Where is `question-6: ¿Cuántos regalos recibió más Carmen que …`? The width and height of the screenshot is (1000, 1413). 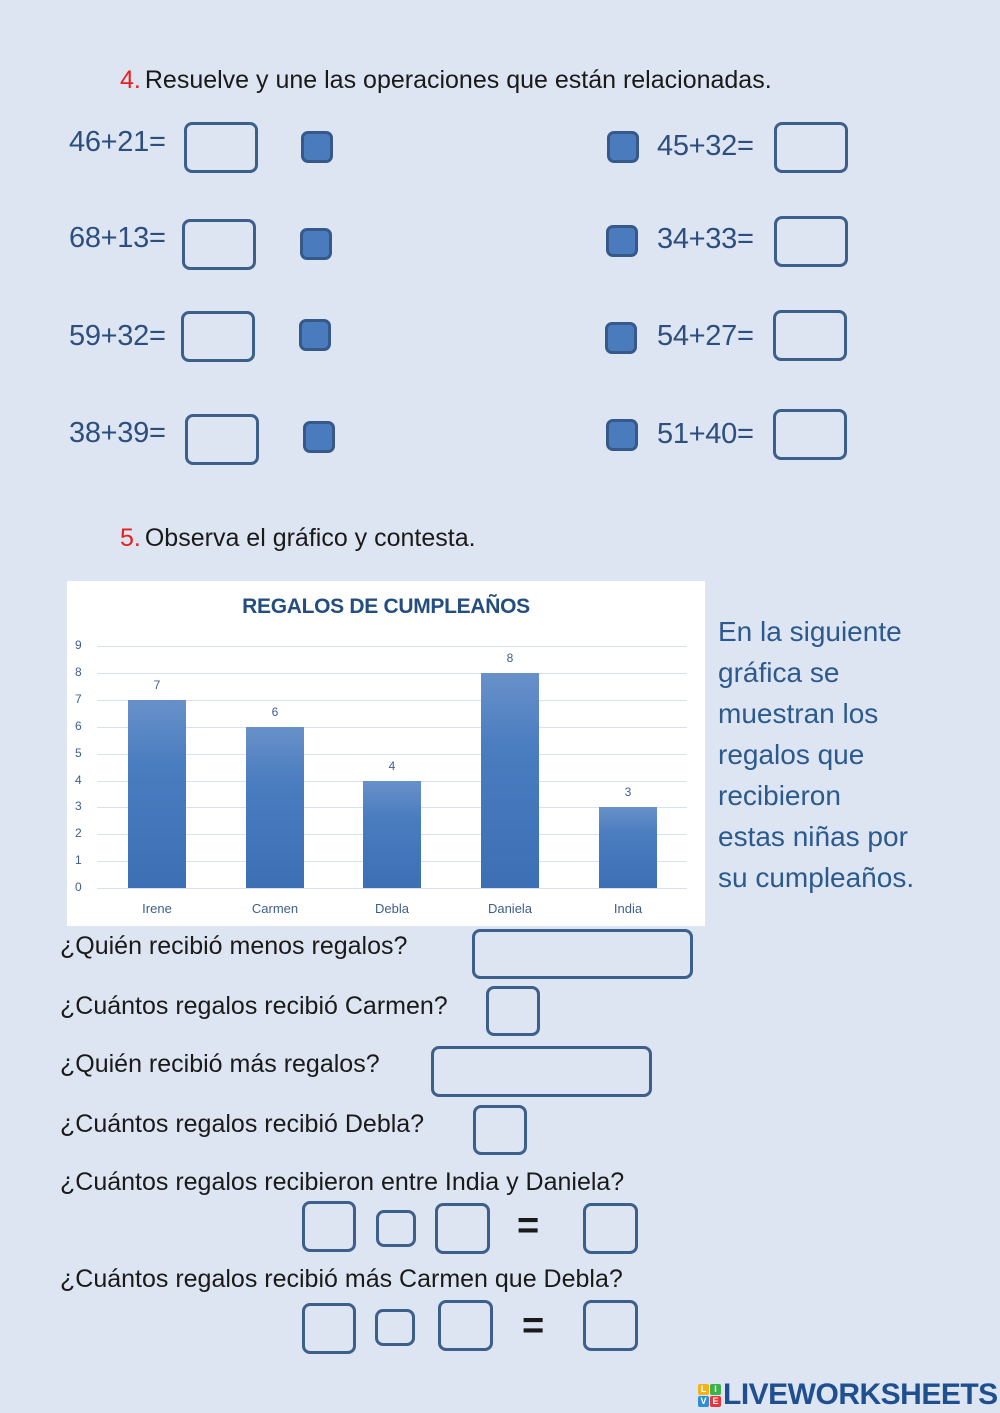 question-6: ¿Cuántos regalos recibió más Carmen que … is located at coordinates (341, 1279).